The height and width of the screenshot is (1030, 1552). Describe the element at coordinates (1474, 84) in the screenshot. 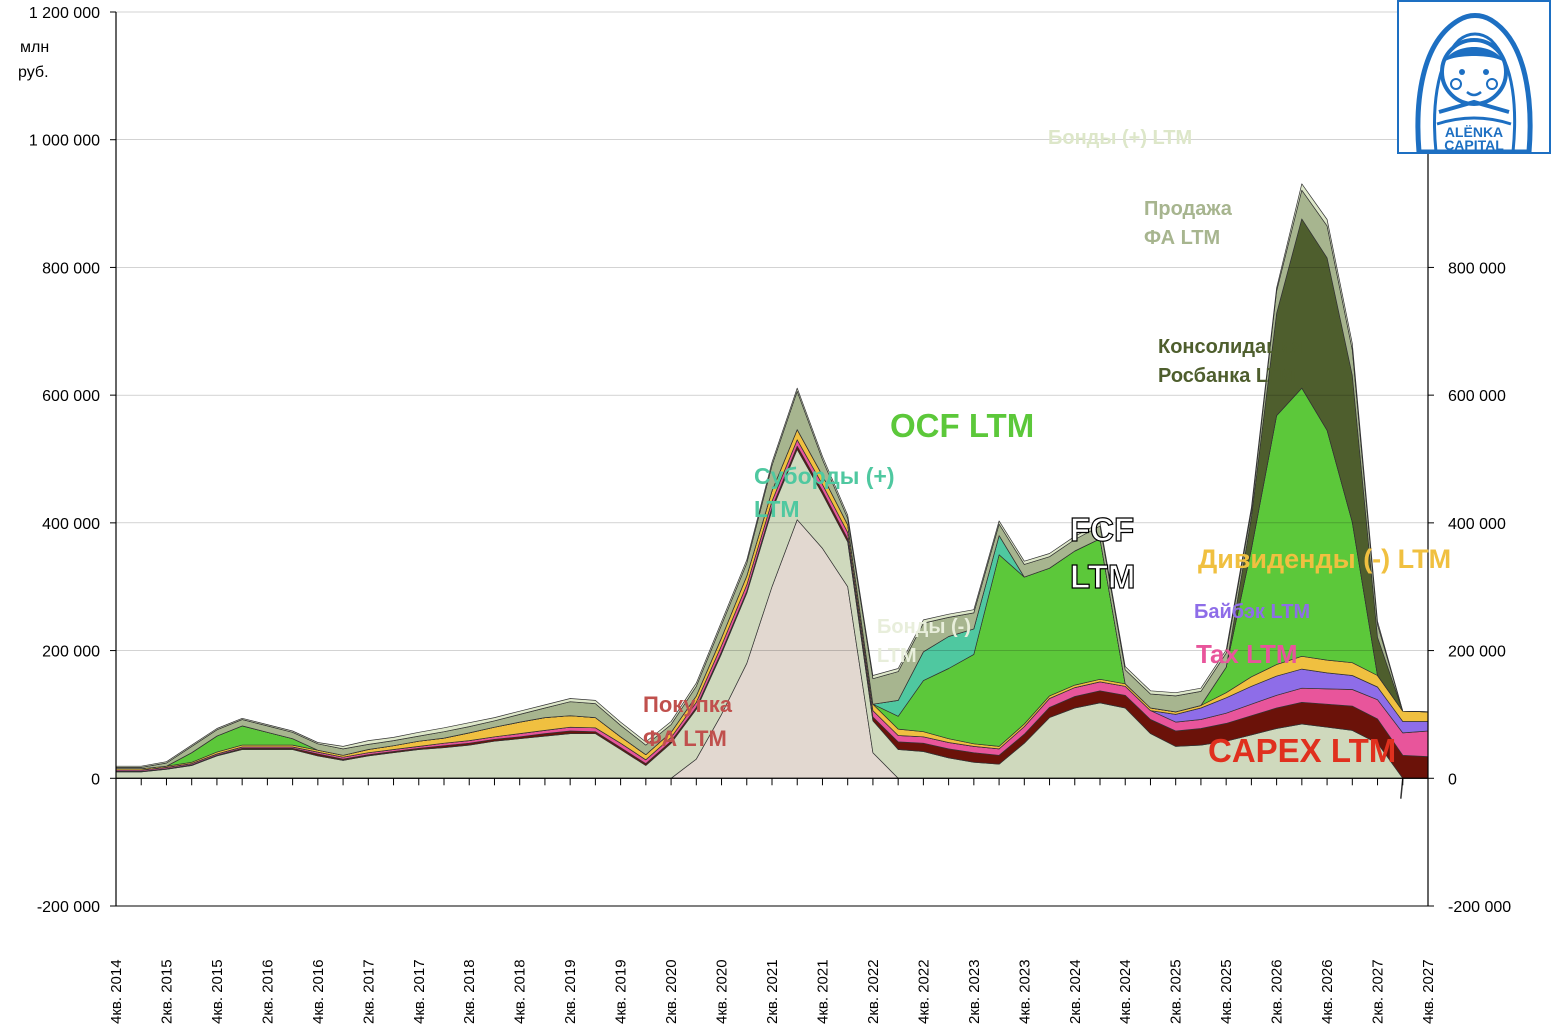

I see `matryoshka-logo-icon: ALЁNKA CAPITAL` at that location.